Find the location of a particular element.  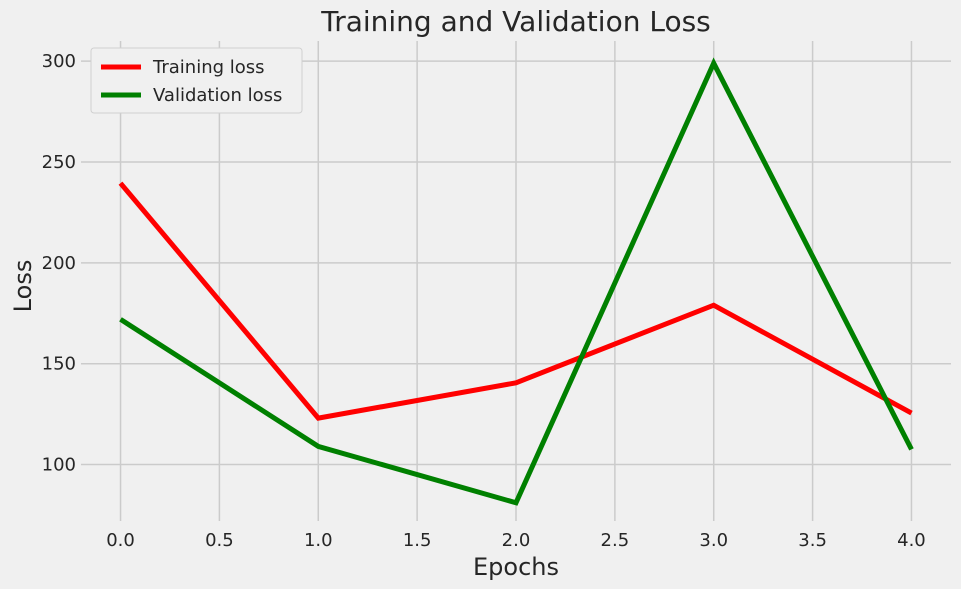

x-tick-label: 0.0 is located at coordinates (120, 540).